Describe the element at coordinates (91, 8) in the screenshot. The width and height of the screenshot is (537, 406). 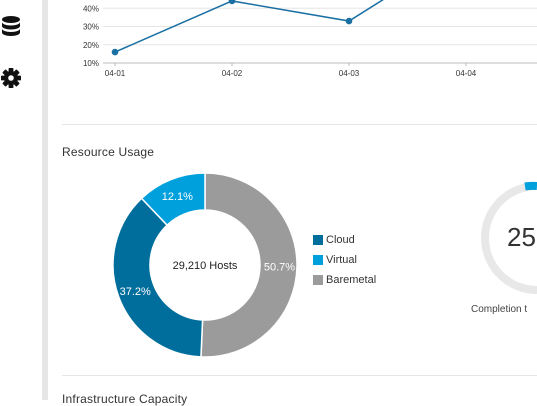
I see `y-tick-label: 40%` at that location.